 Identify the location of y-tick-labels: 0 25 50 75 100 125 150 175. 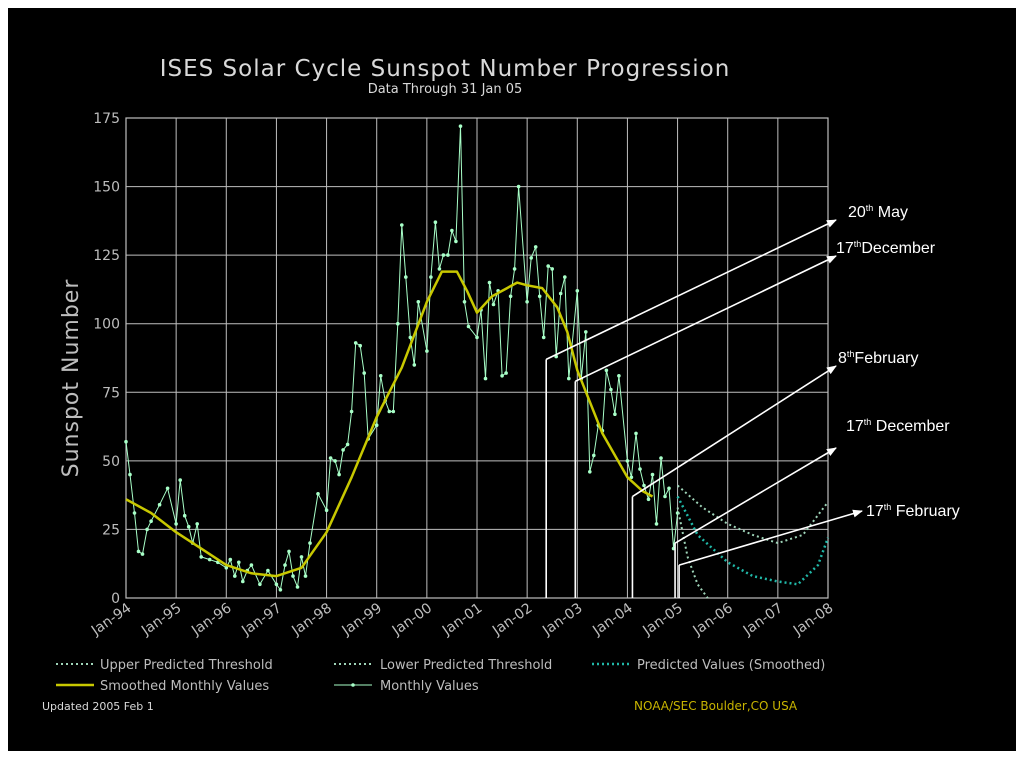
(106, 359).